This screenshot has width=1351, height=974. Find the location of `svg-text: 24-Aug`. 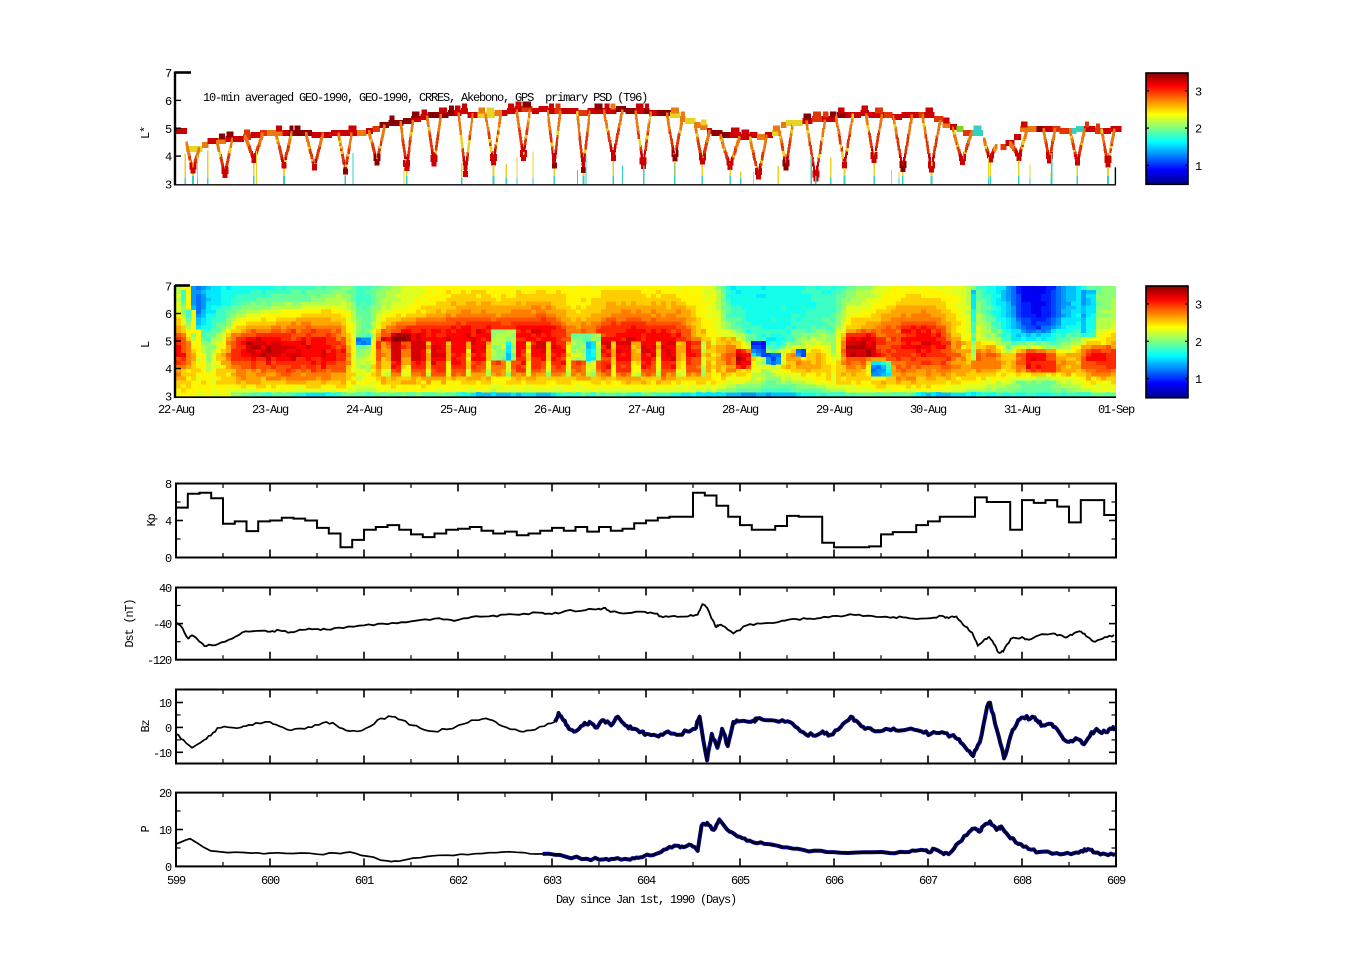

svg-text: 24-Aug is located at coordinates (364, 410).